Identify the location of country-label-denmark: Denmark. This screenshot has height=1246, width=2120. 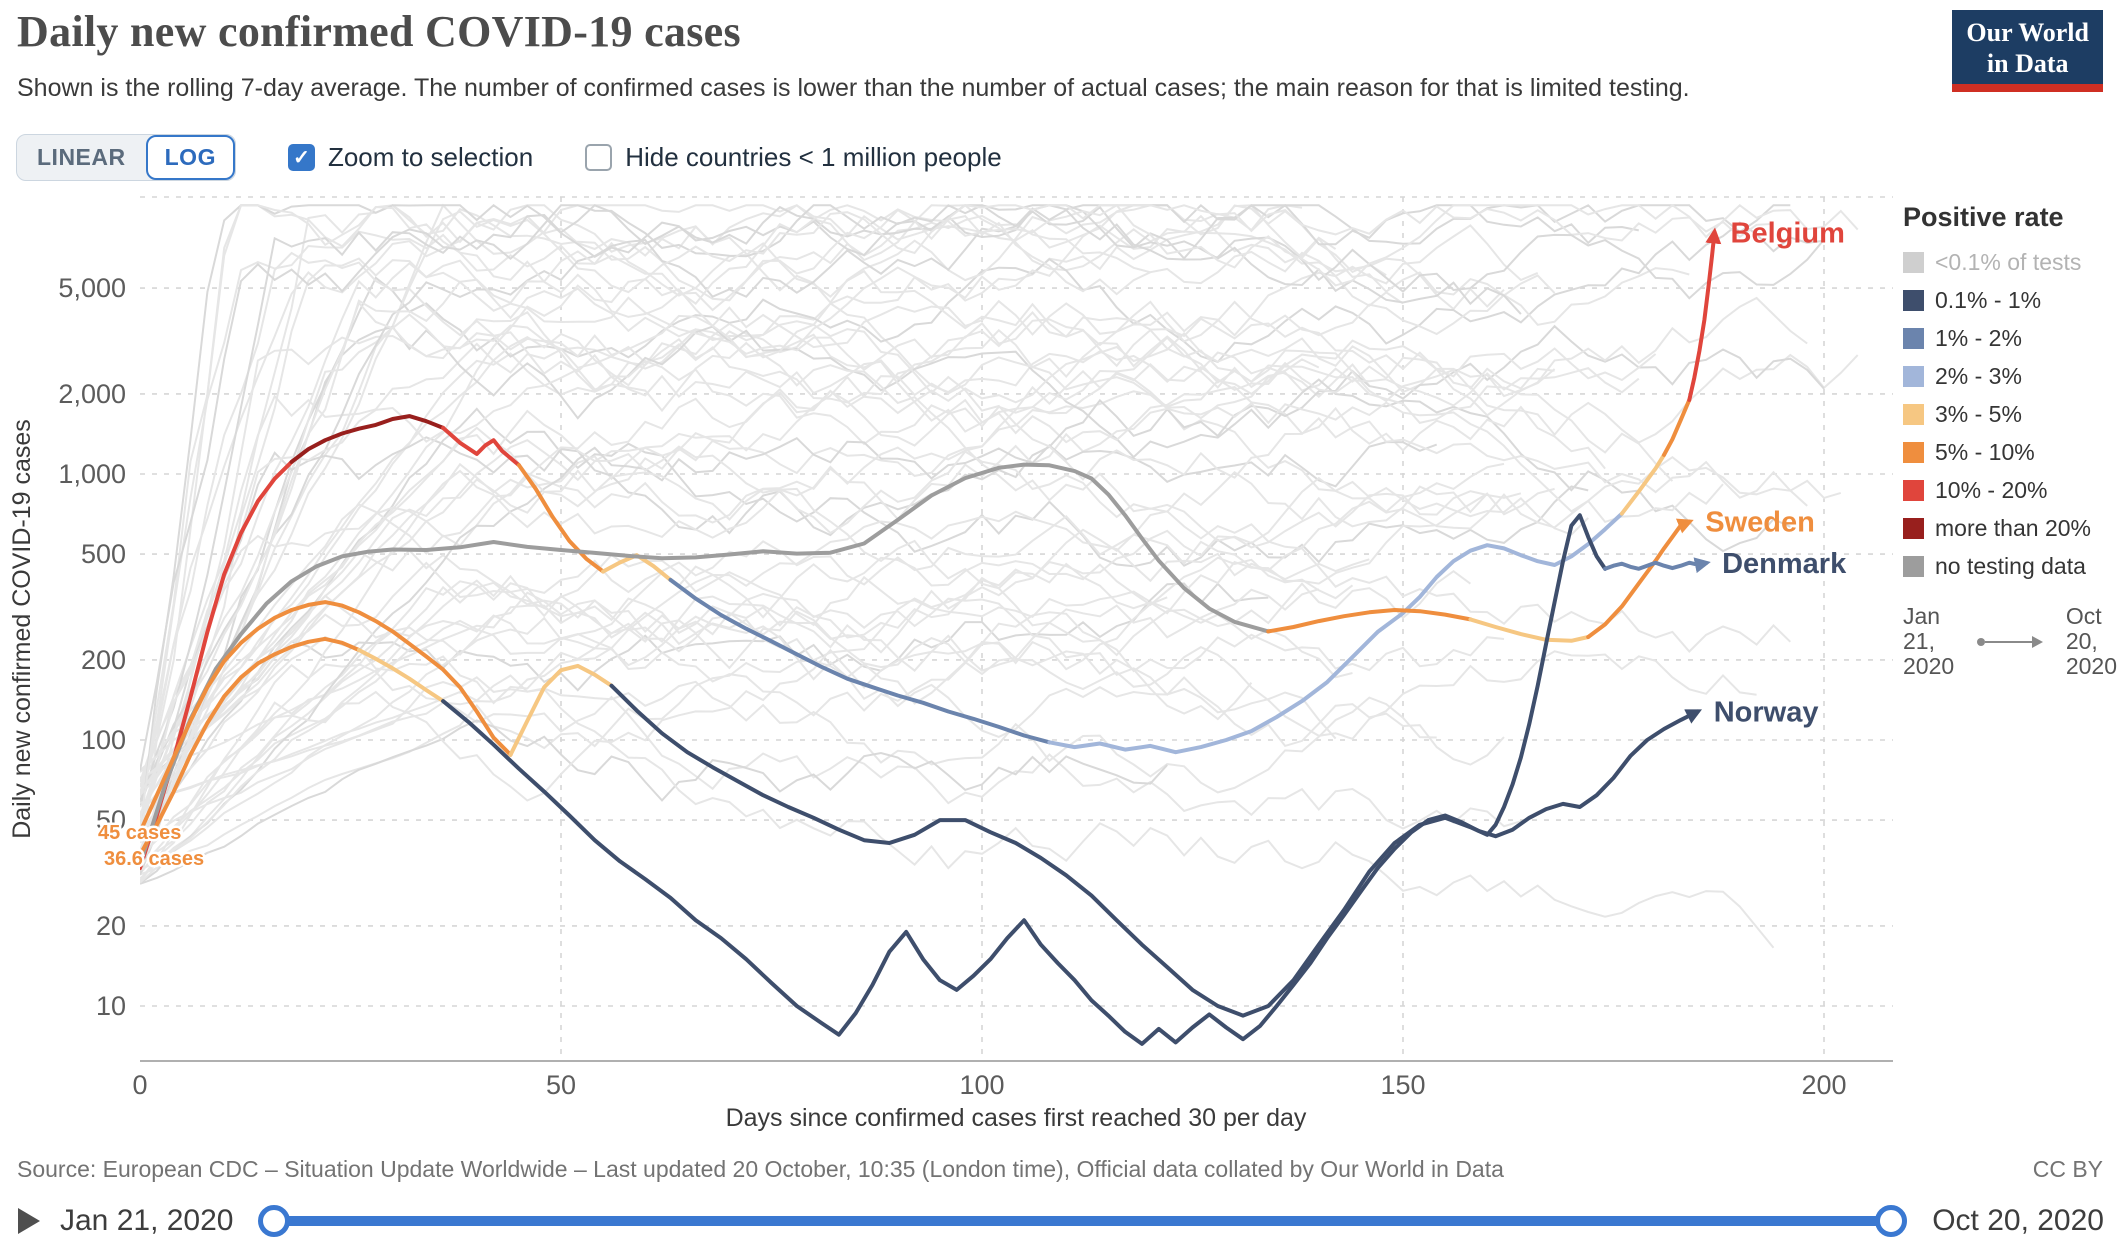
(1784, 564).